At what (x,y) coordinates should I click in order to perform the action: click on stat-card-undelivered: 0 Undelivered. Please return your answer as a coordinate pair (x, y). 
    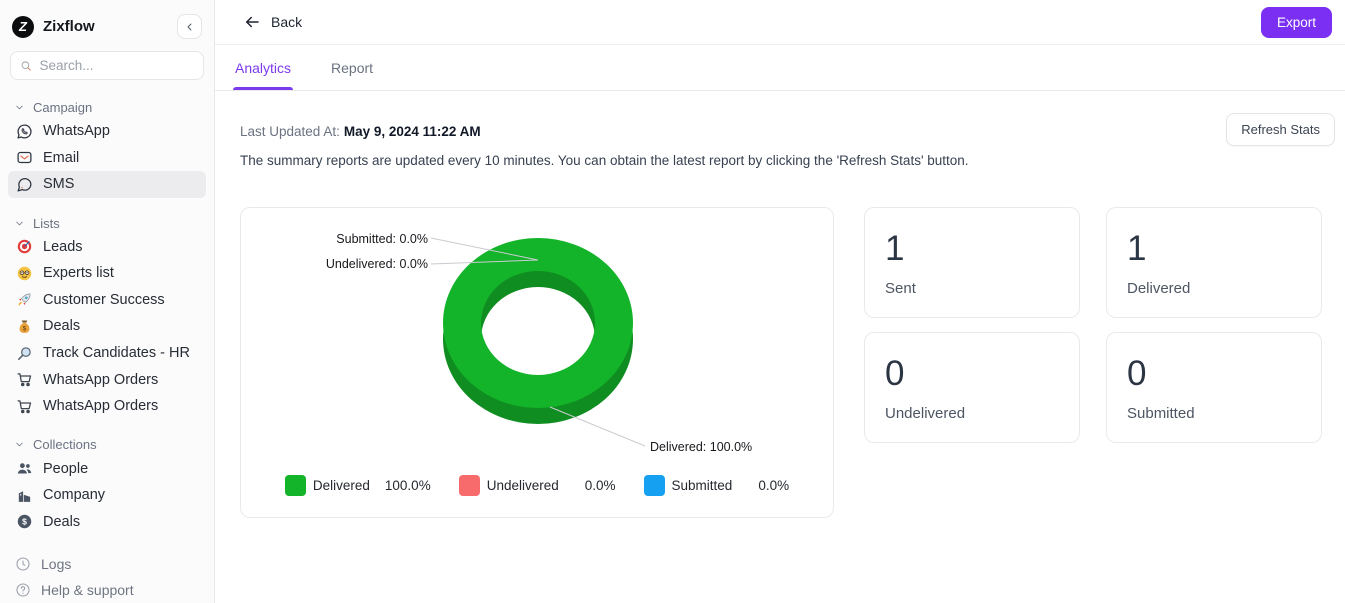
    Looking at the image, I should click on (972, 387).